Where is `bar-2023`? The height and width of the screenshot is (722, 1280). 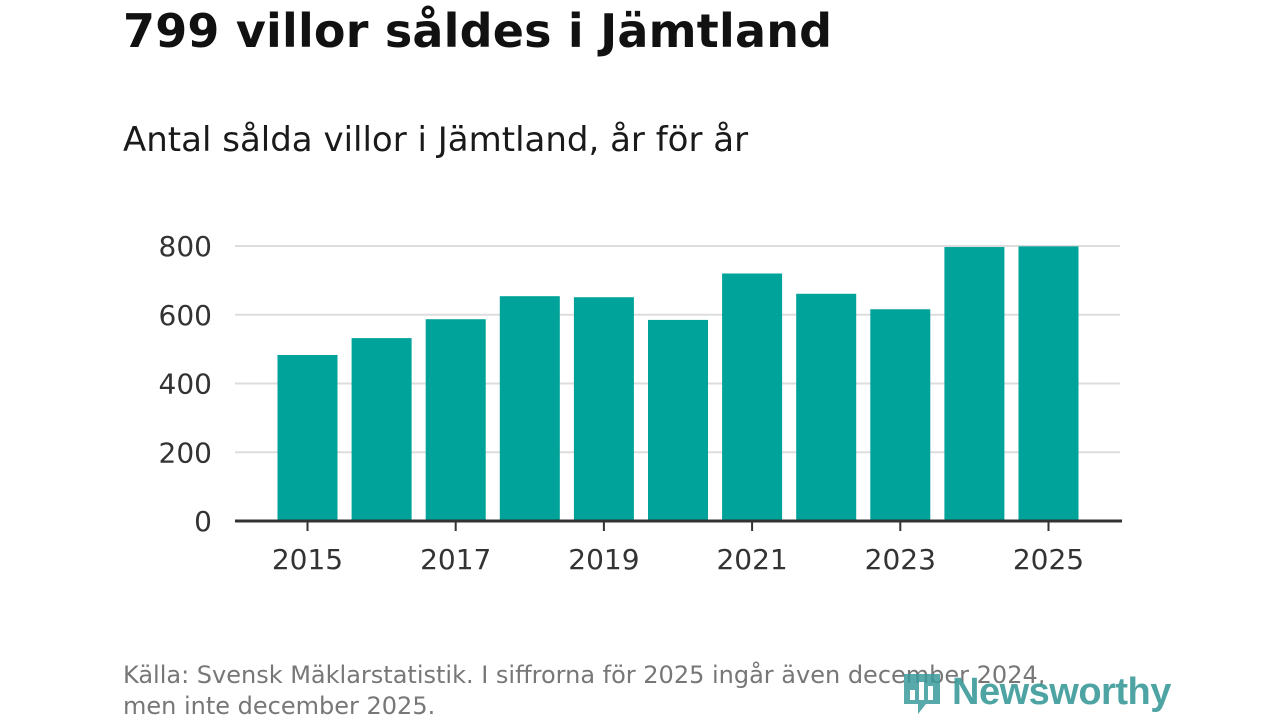 bar-2023 is located at coordinates (900, 415).